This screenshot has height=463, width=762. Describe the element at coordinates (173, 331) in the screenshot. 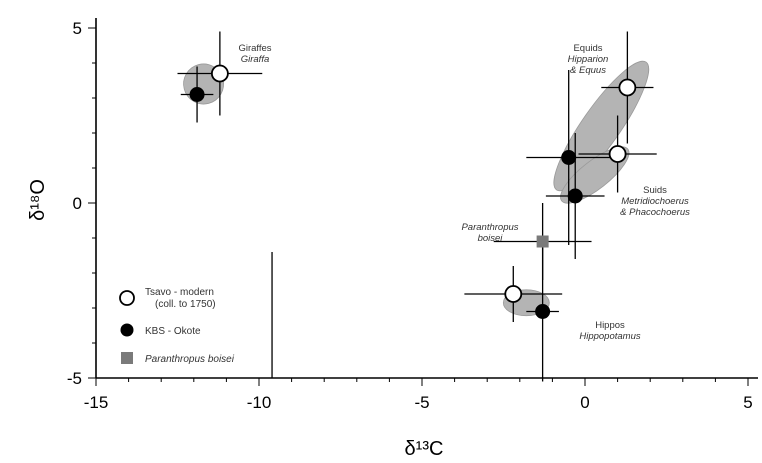

I see `legend-label: KBS - Okote` at that location.